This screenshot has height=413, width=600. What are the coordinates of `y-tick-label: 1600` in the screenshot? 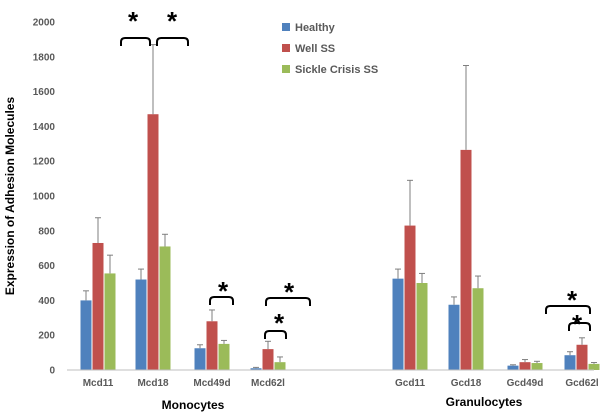 It's located at (44, 92).